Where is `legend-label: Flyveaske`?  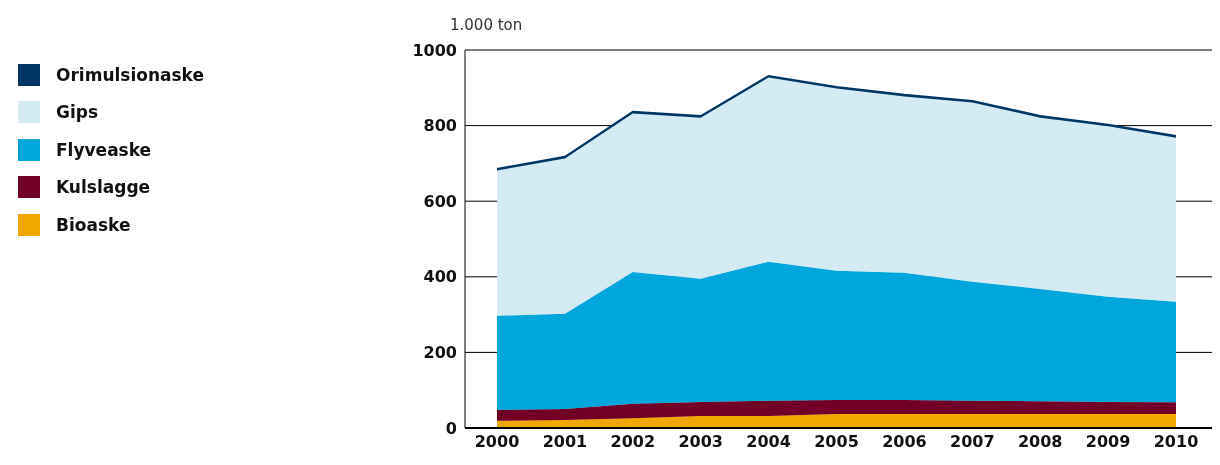 legend-label: Flyveaske is located at coordinates (104, 149).